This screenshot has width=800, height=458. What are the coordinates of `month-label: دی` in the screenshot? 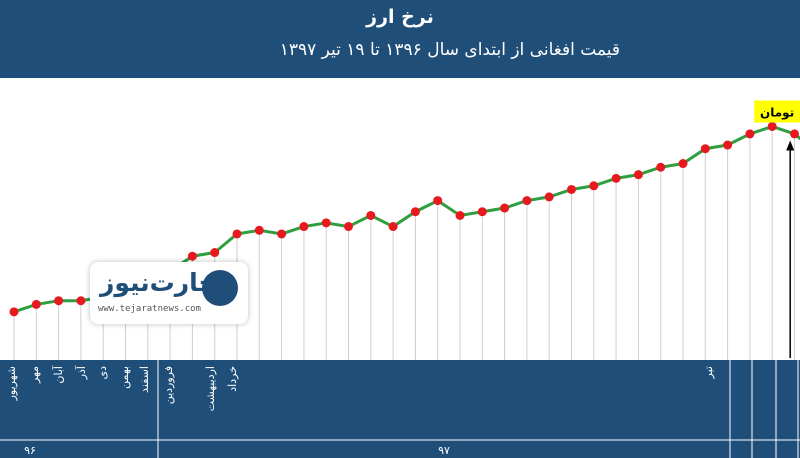 It's located at (102, 373).